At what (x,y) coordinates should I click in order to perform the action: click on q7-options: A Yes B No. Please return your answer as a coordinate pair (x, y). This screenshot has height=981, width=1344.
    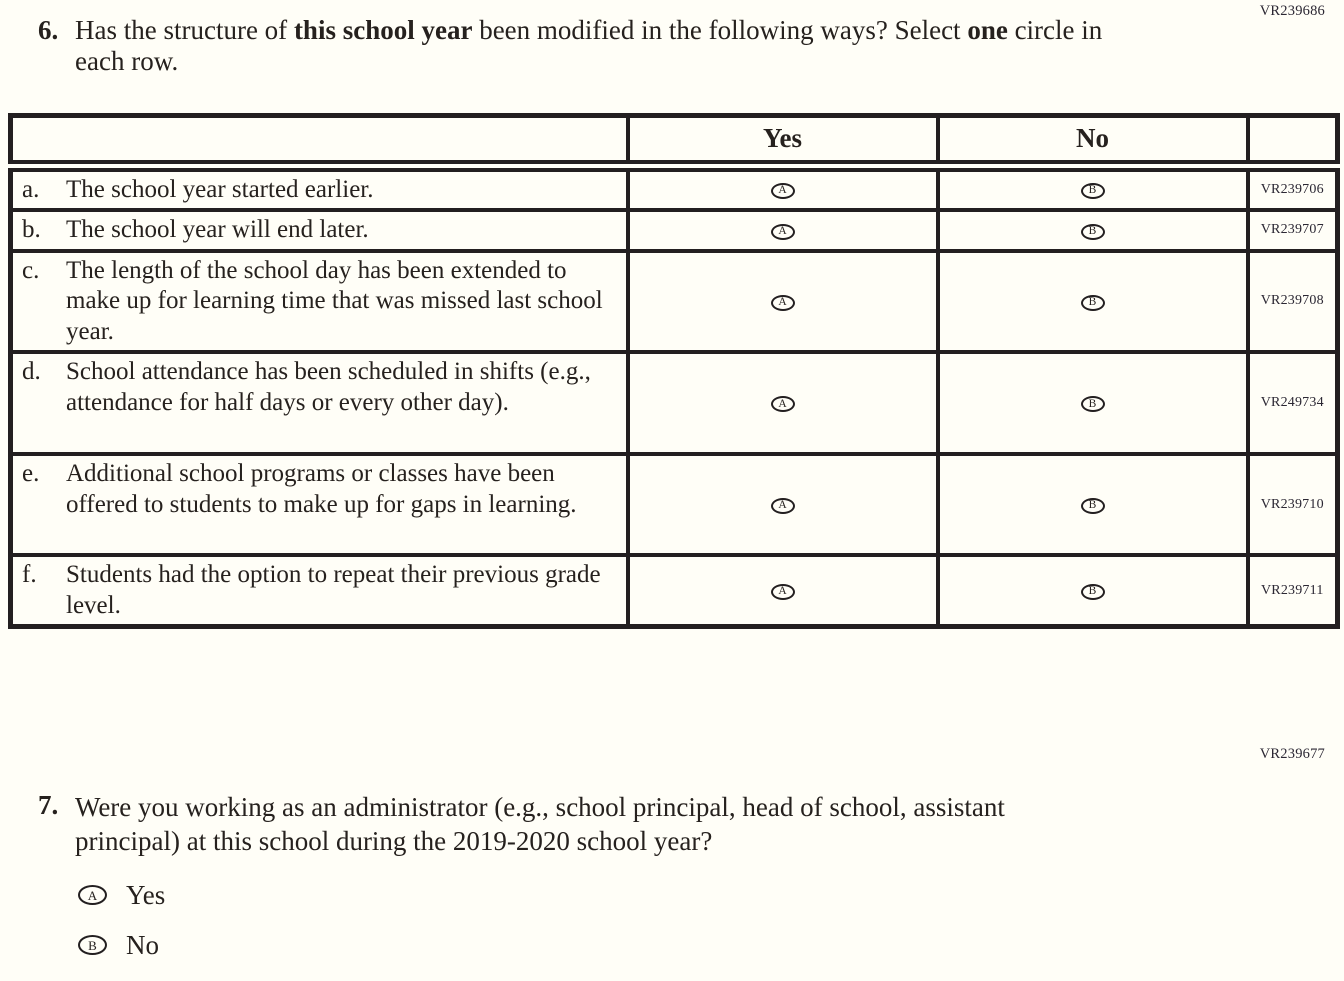
    Looking at the image, I should click on (122, 930).